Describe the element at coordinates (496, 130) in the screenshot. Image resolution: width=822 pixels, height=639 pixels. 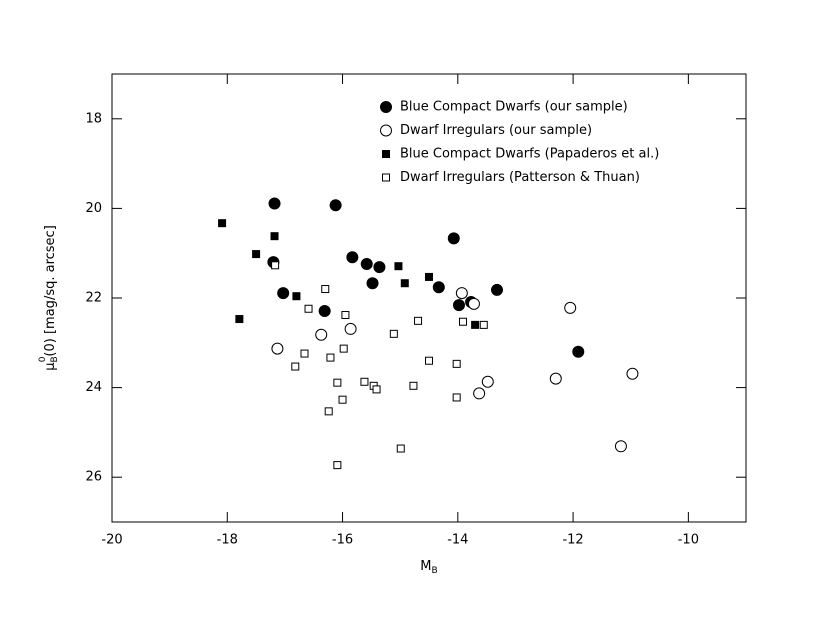
I see `legend-label: Dwarf Irregulars (our sample)` at that location.